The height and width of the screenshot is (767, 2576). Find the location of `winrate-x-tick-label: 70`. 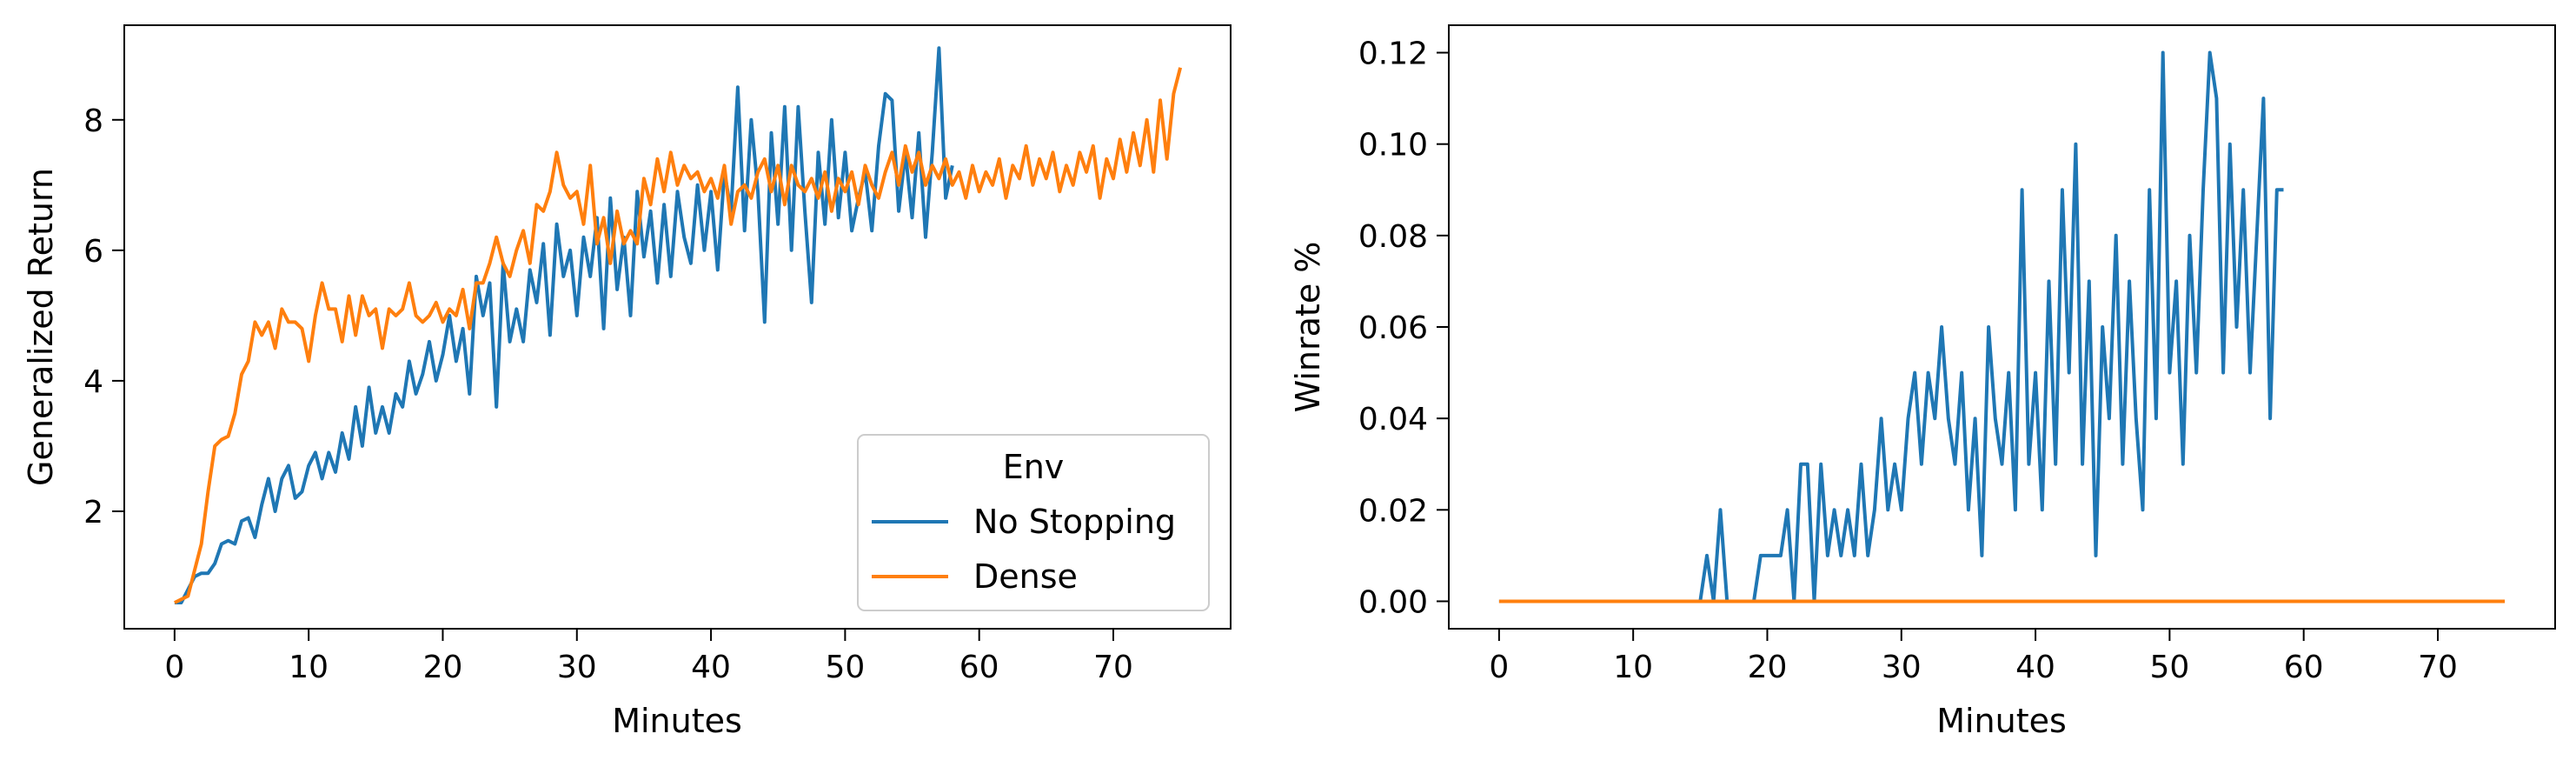

winrate-x-tick-label: 70 is located at coordinates (2438, 668).